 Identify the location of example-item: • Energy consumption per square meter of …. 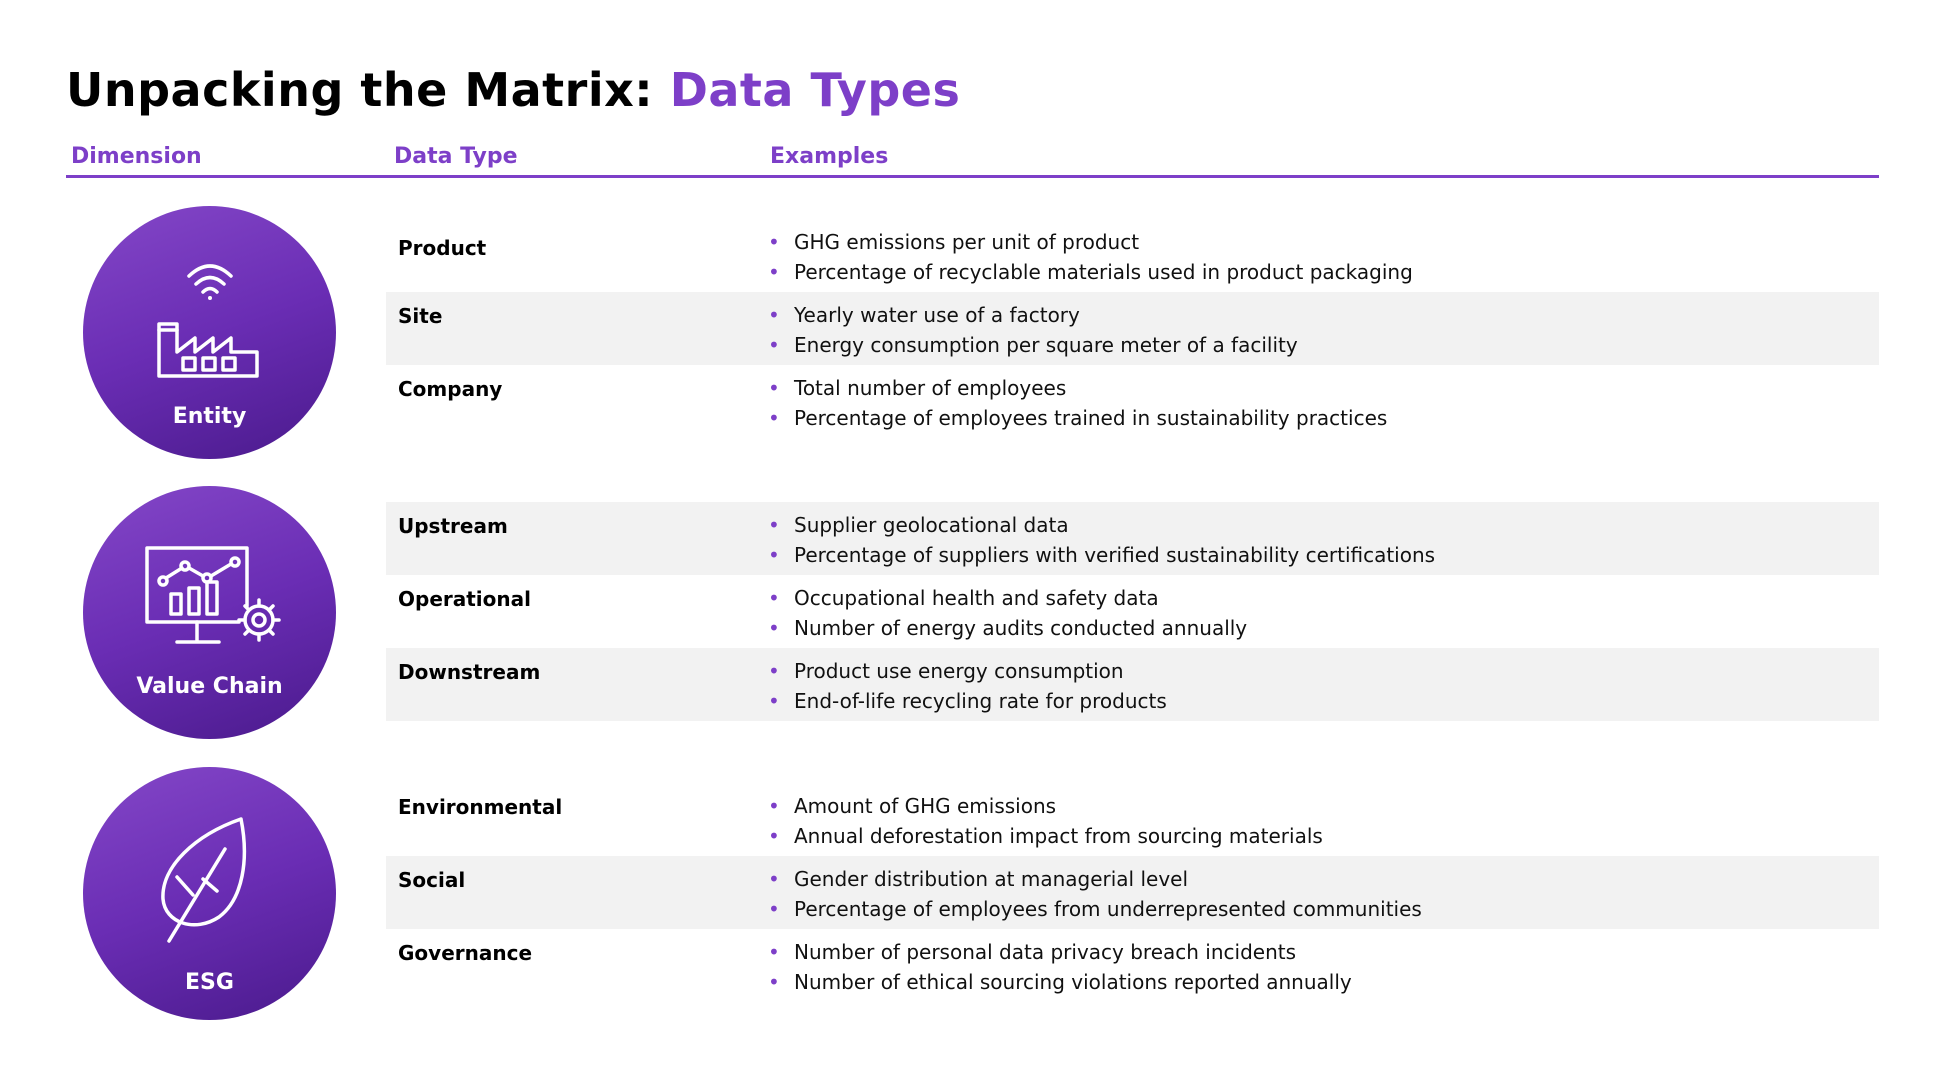
(1033, 345).